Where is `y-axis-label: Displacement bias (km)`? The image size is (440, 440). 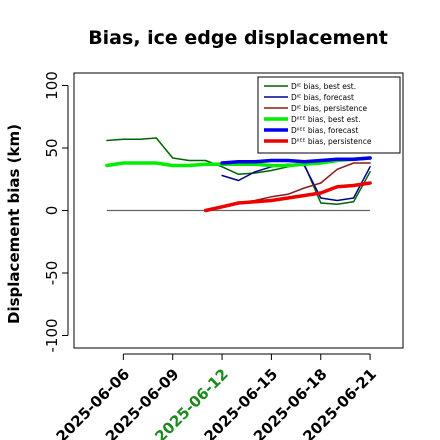
y-axis-label: Displacement bias (km) is located at coordinates (14, 224).